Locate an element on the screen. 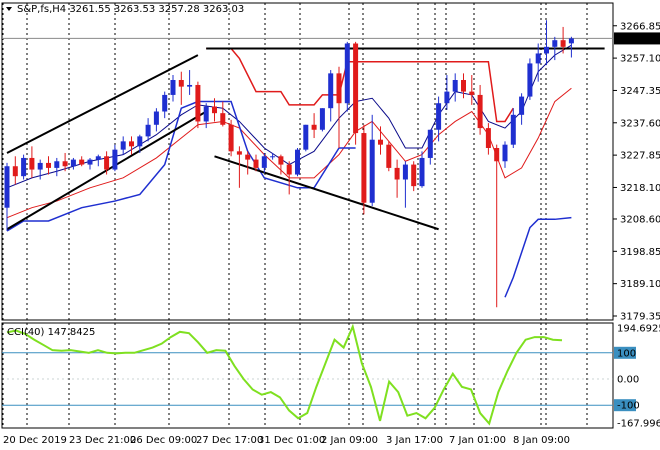  time-axis-label: 31 Dec 01:00 is located at coordinates (291, 440).